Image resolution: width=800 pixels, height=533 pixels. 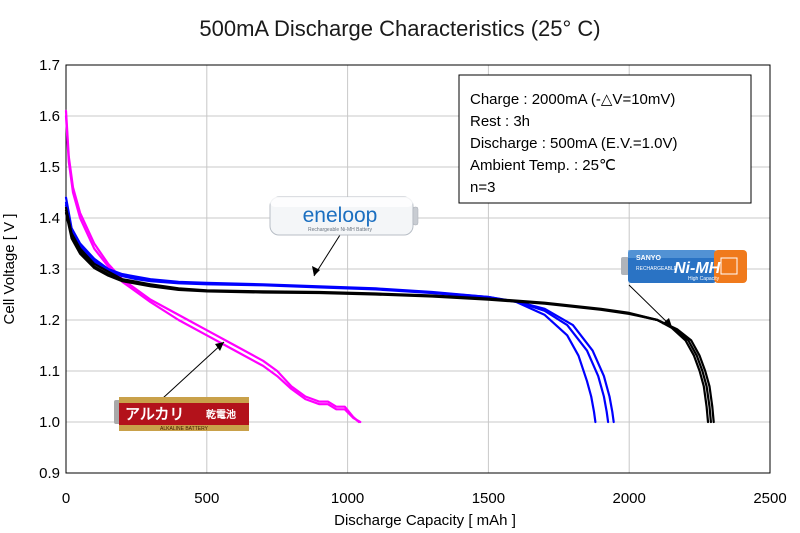 What do you see at coordinates (206, 498) in the screenshot?
I see `x-tick-label: 500` at bounding box center [206, 498].